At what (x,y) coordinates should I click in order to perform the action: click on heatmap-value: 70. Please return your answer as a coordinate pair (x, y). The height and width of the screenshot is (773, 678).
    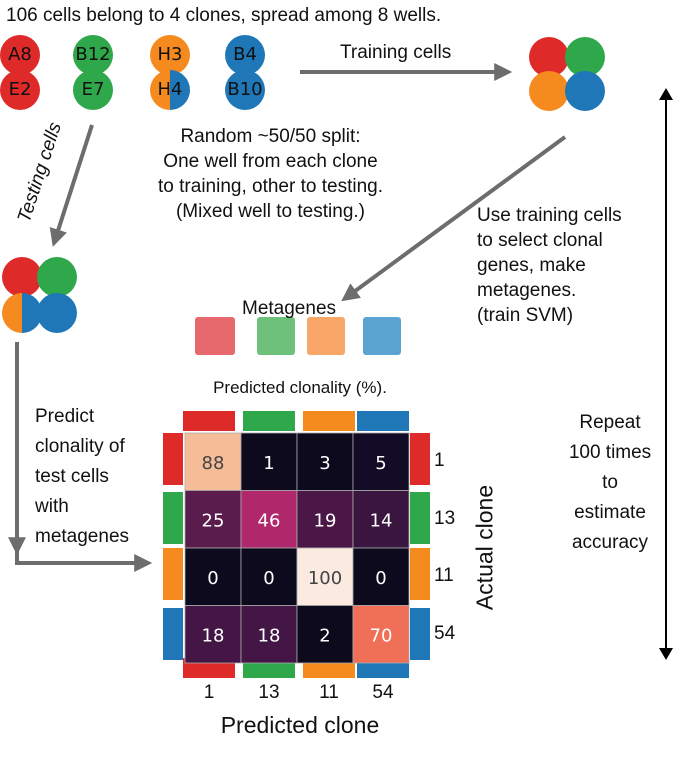
    Looking at the image, I should click on (381, 635).